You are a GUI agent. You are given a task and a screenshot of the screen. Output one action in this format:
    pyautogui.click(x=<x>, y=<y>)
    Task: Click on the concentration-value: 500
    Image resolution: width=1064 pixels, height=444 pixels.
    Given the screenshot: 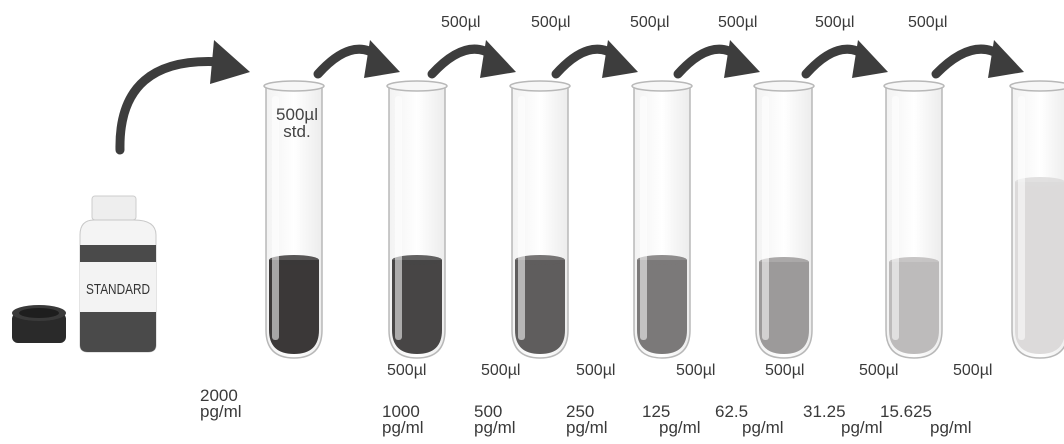 What is the action you would take?
    pyautogui.click(x=488, y=411)
    